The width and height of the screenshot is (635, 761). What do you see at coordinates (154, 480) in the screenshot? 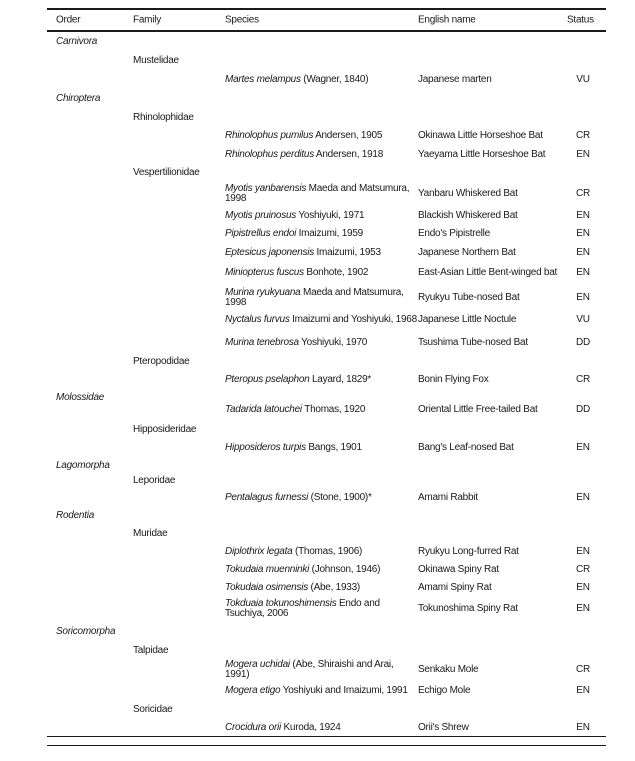
I see `family-name: Leporidae` at bounding box center [154, 480].